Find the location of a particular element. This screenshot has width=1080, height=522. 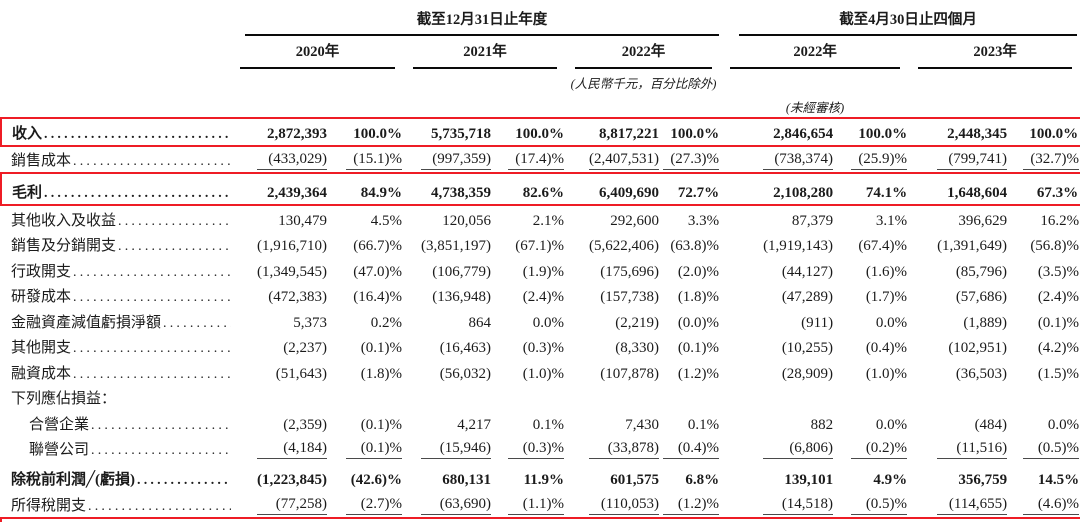

percent-cell: 9.9% is located at coordinates (1043, 519).